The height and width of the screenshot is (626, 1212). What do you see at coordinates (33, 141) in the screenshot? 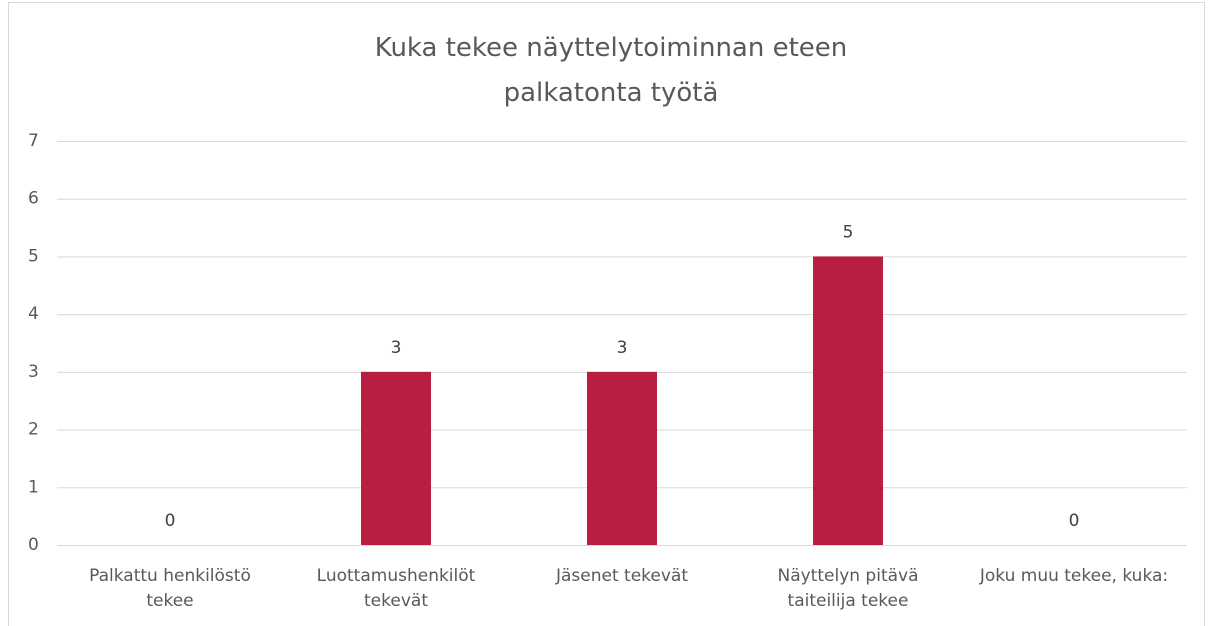
I see `y-tick-label: 7` at bounding box center [33, 141].